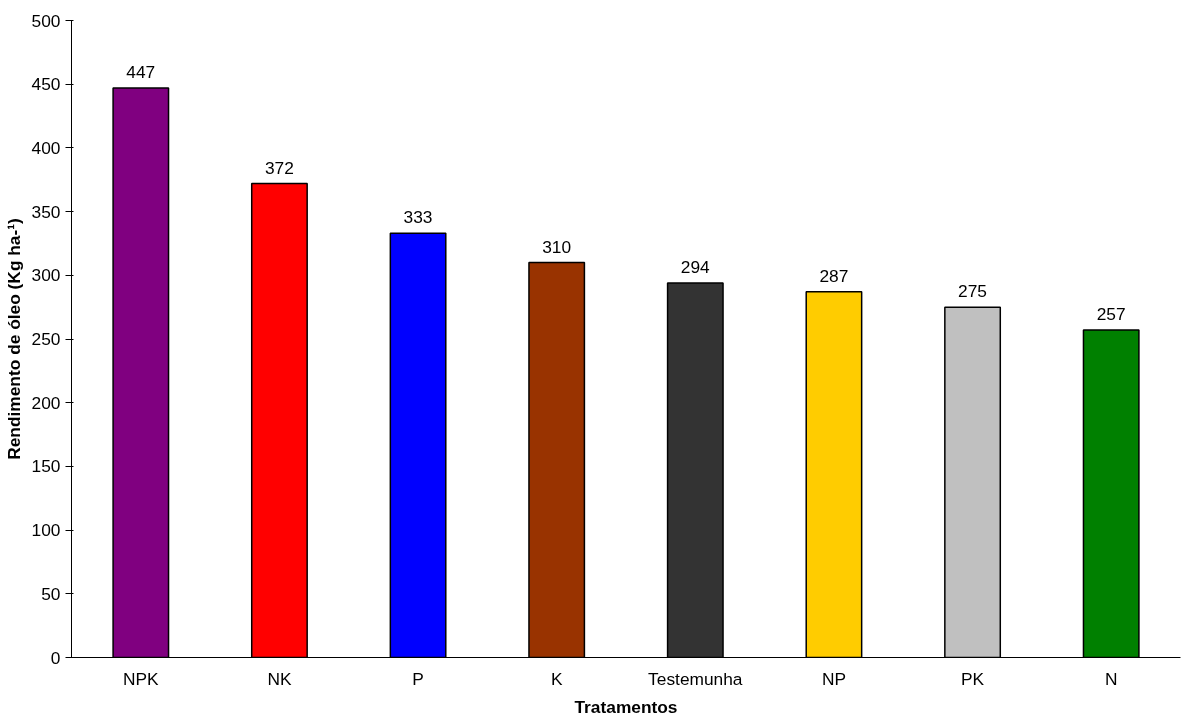 The height and width of the screenshot is (719, 1195). Describe the element at coordinates (46, 530) in the screenshot. I see `y-tick-label: 100` at that location.